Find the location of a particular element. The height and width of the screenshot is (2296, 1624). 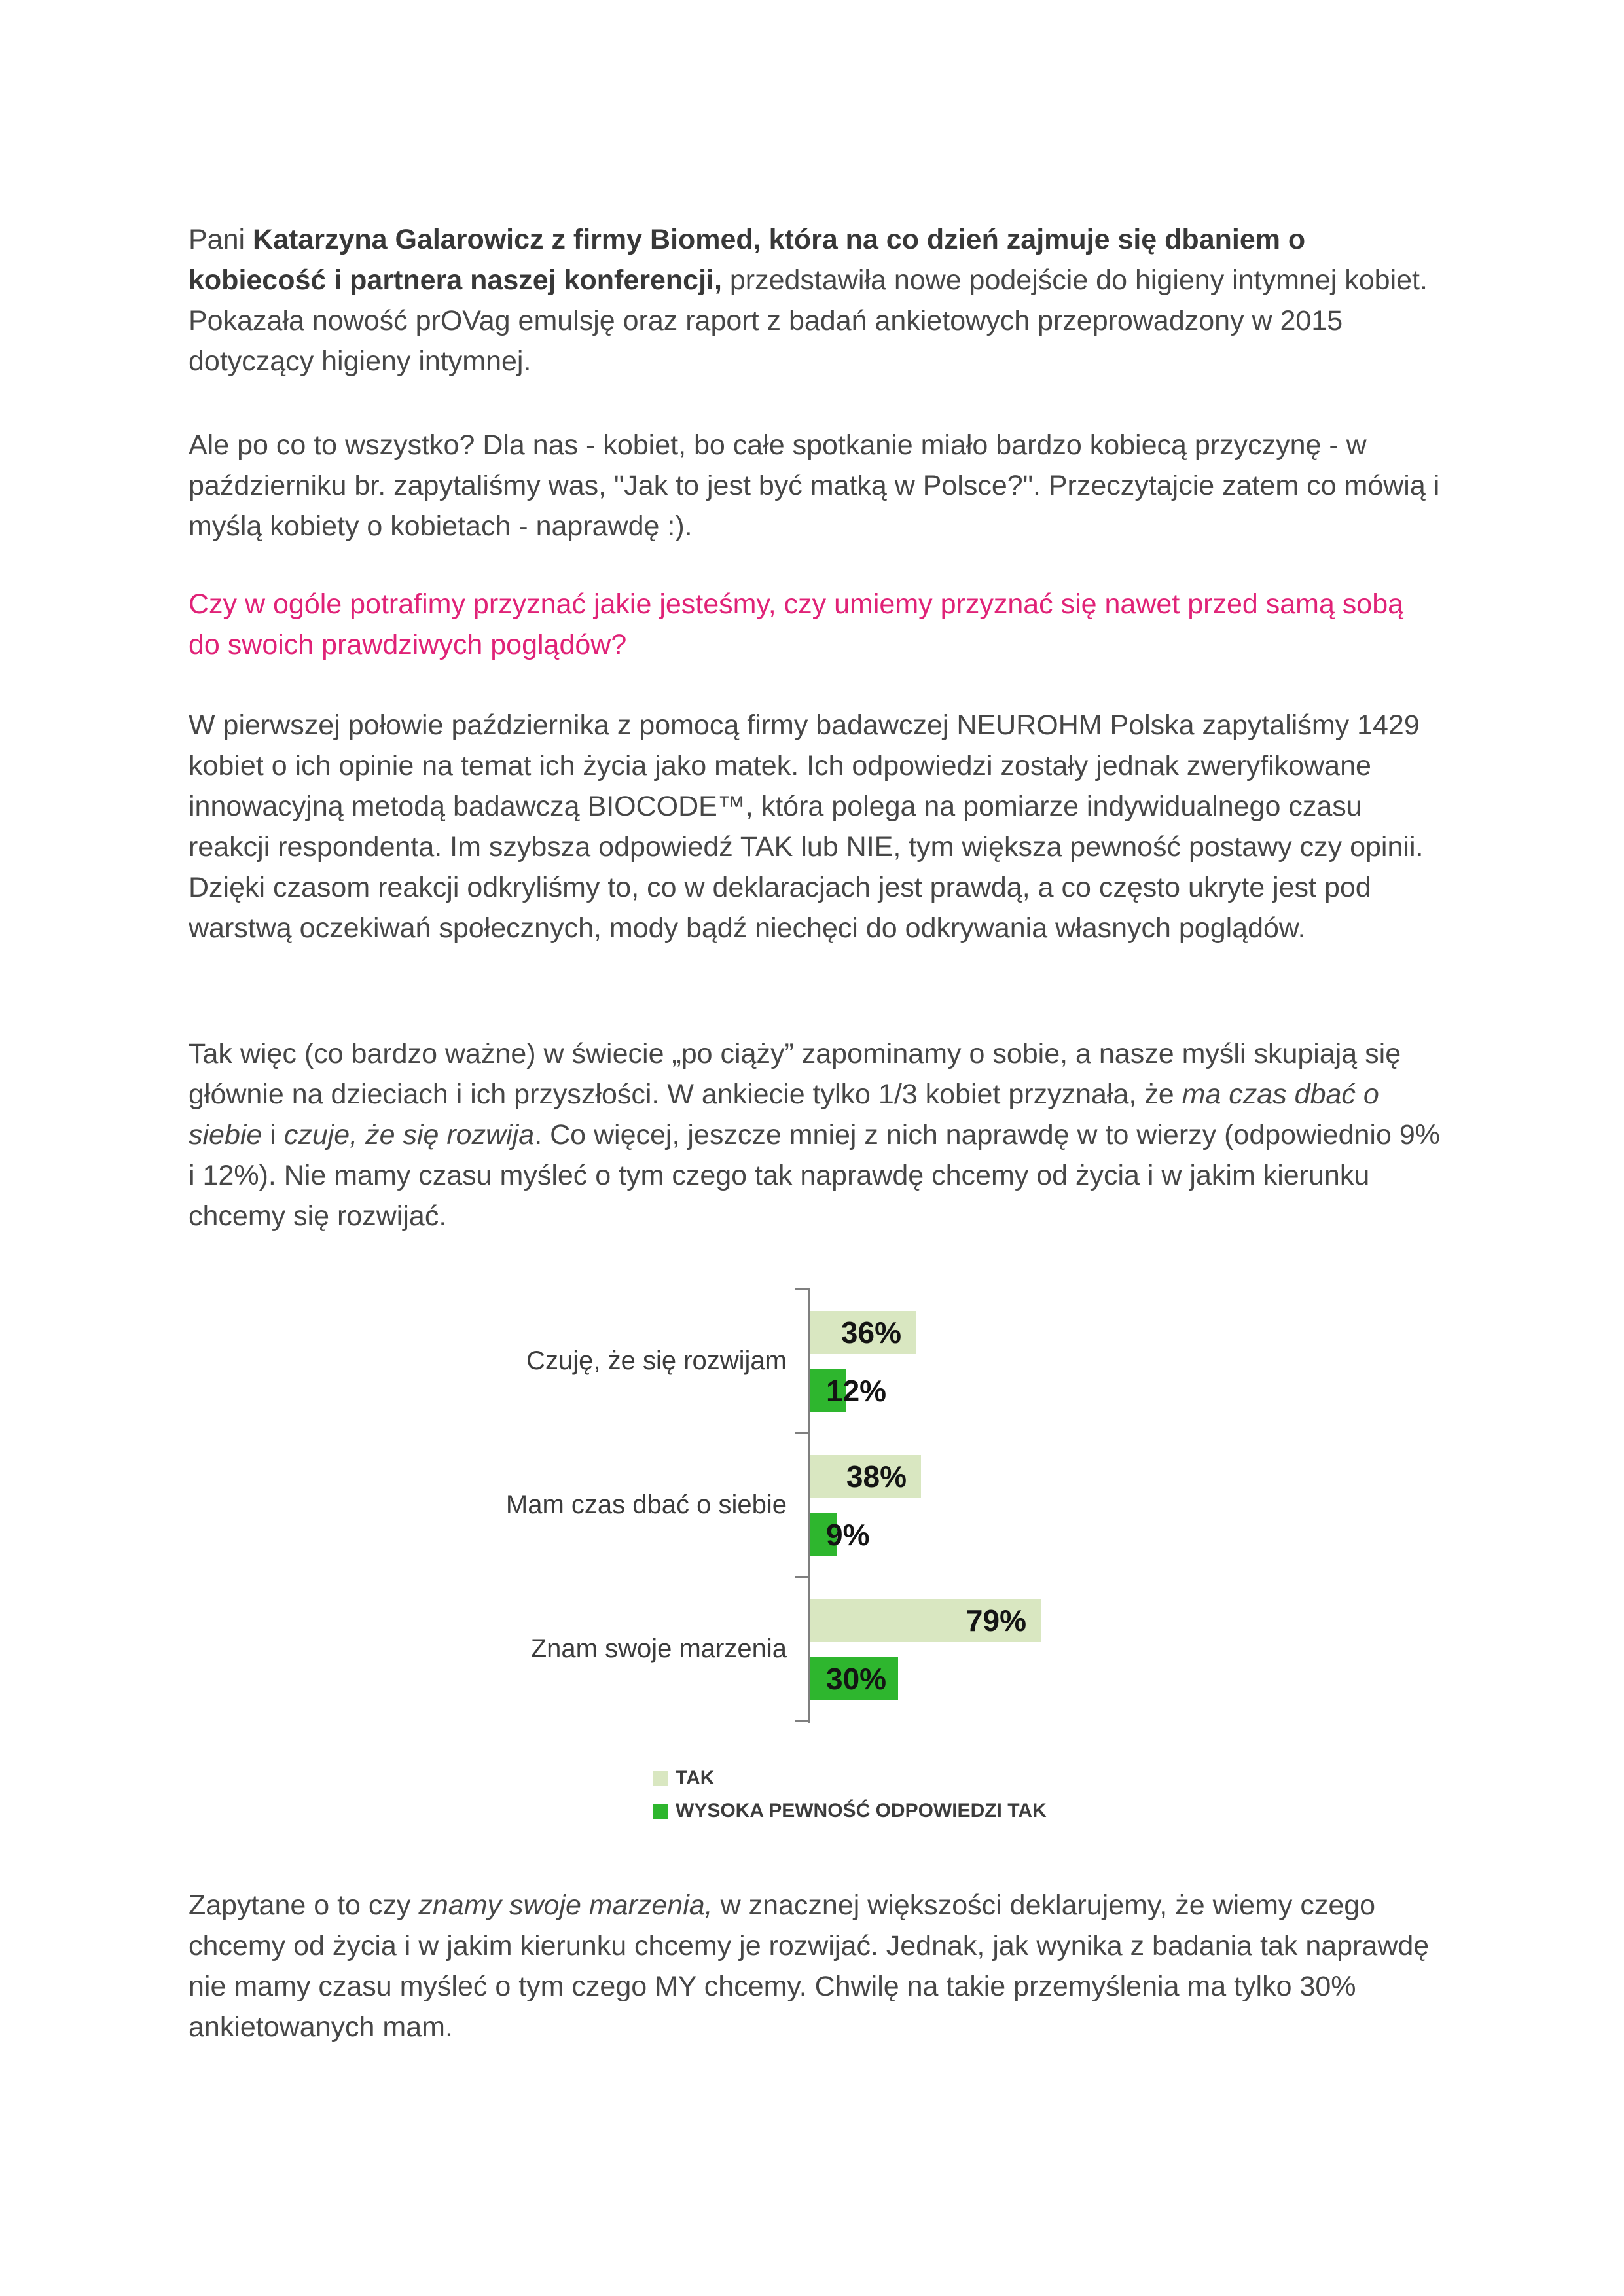

legend-label-tak: TAK is located at coordinates (695, 1778).